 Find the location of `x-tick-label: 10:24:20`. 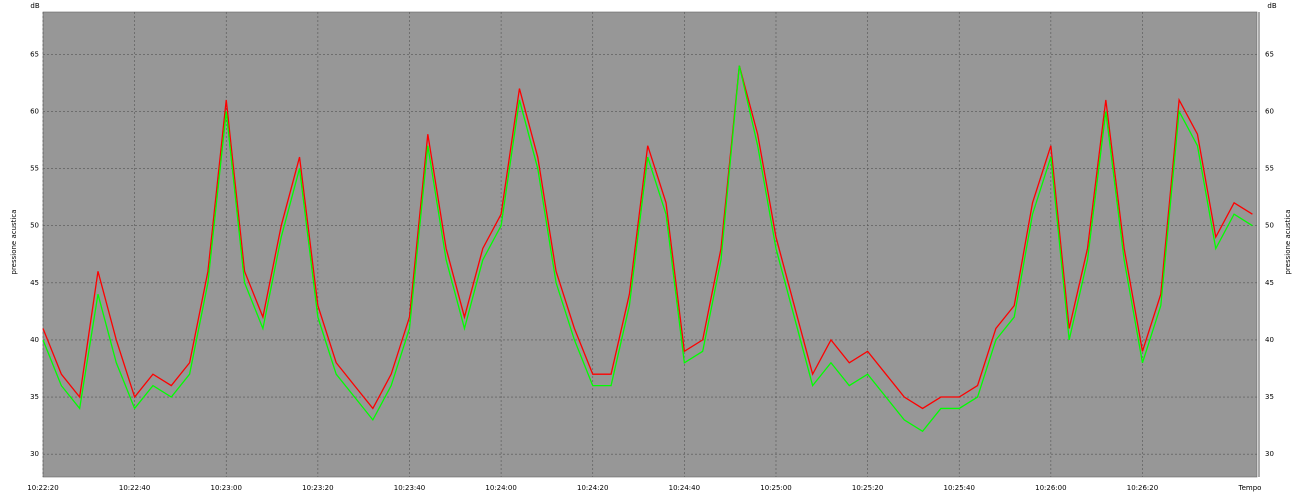

x-tick-label: 10:24:20 is located at coordinates (592, 488).